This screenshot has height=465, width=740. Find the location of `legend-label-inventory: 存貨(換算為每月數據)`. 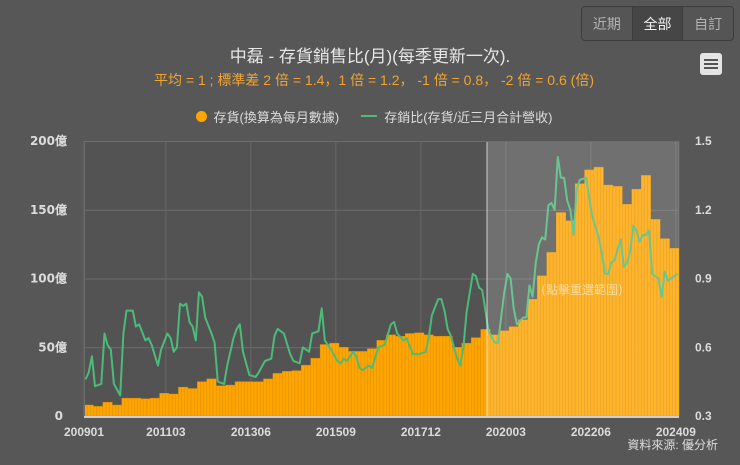

legend-label-inventory: 存貨(換算為每月數據) is located at coordinates (276, 117).